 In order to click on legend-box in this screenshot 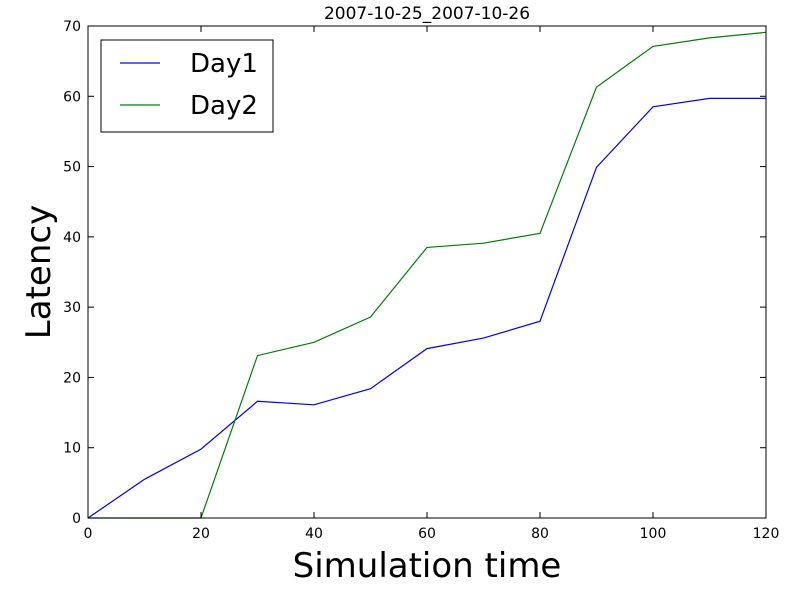, I will do `click(187, 86)`.